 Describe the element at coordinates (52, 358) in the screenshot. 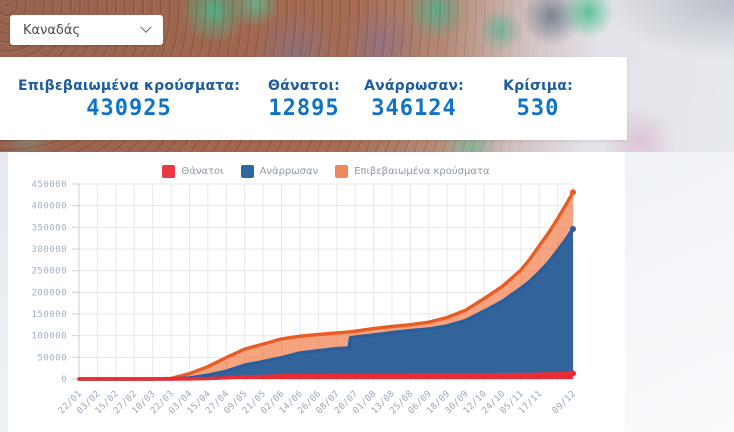

I see `svg-text: 50000` at that location.